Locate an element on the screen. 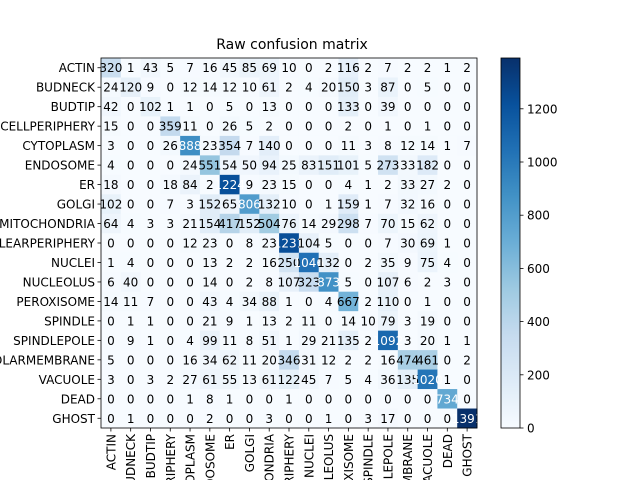 This screenshot has height=480, width=640. cell-value-label: 61 is located at coordinates (269, 380).